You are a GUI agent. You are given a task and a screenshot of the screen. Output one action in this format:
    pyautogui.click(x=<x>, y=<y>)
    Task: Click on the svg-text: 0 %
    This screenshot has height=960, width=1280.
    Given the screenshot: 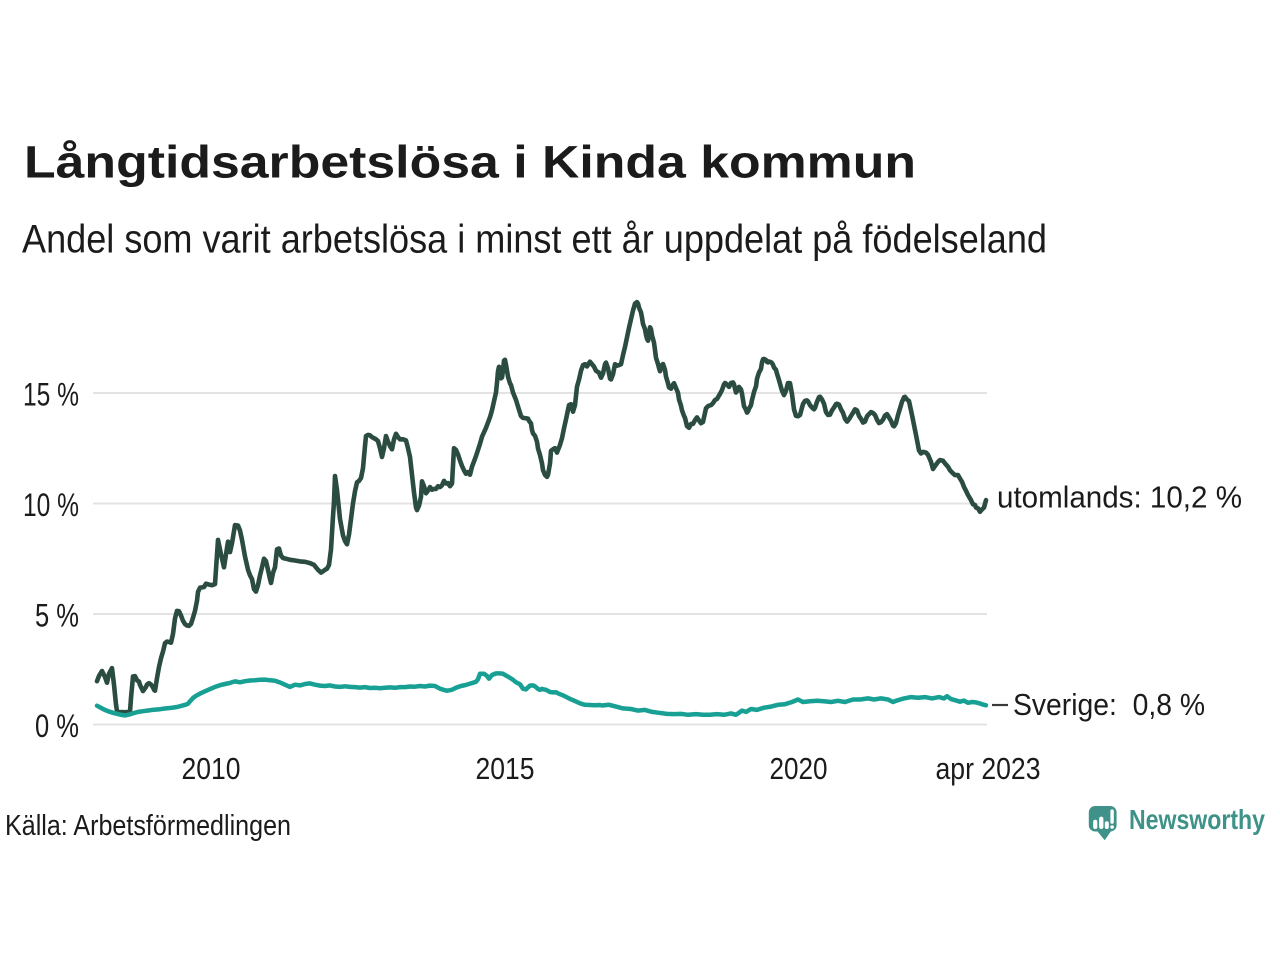 What is the action you would take?
    pyautogui.click(x=57, y=726)
    